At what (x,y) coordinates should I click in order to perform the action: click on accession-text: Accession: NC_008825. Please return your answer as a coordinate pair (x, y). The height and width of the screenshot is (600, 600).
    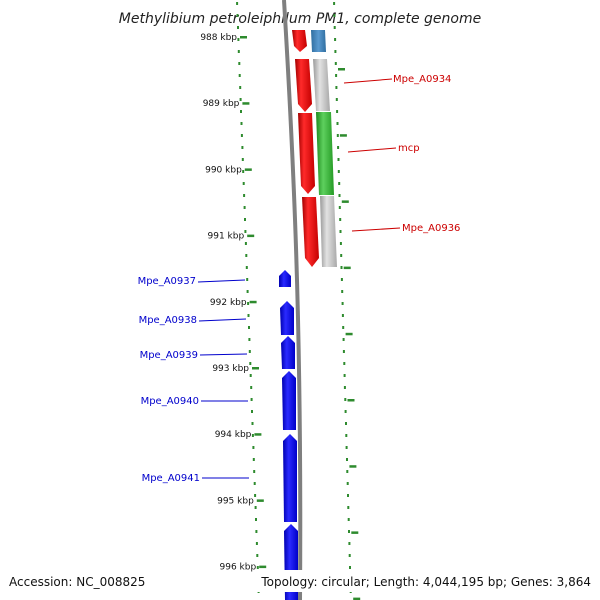
    Looking at the image, I should click on (77, 582).